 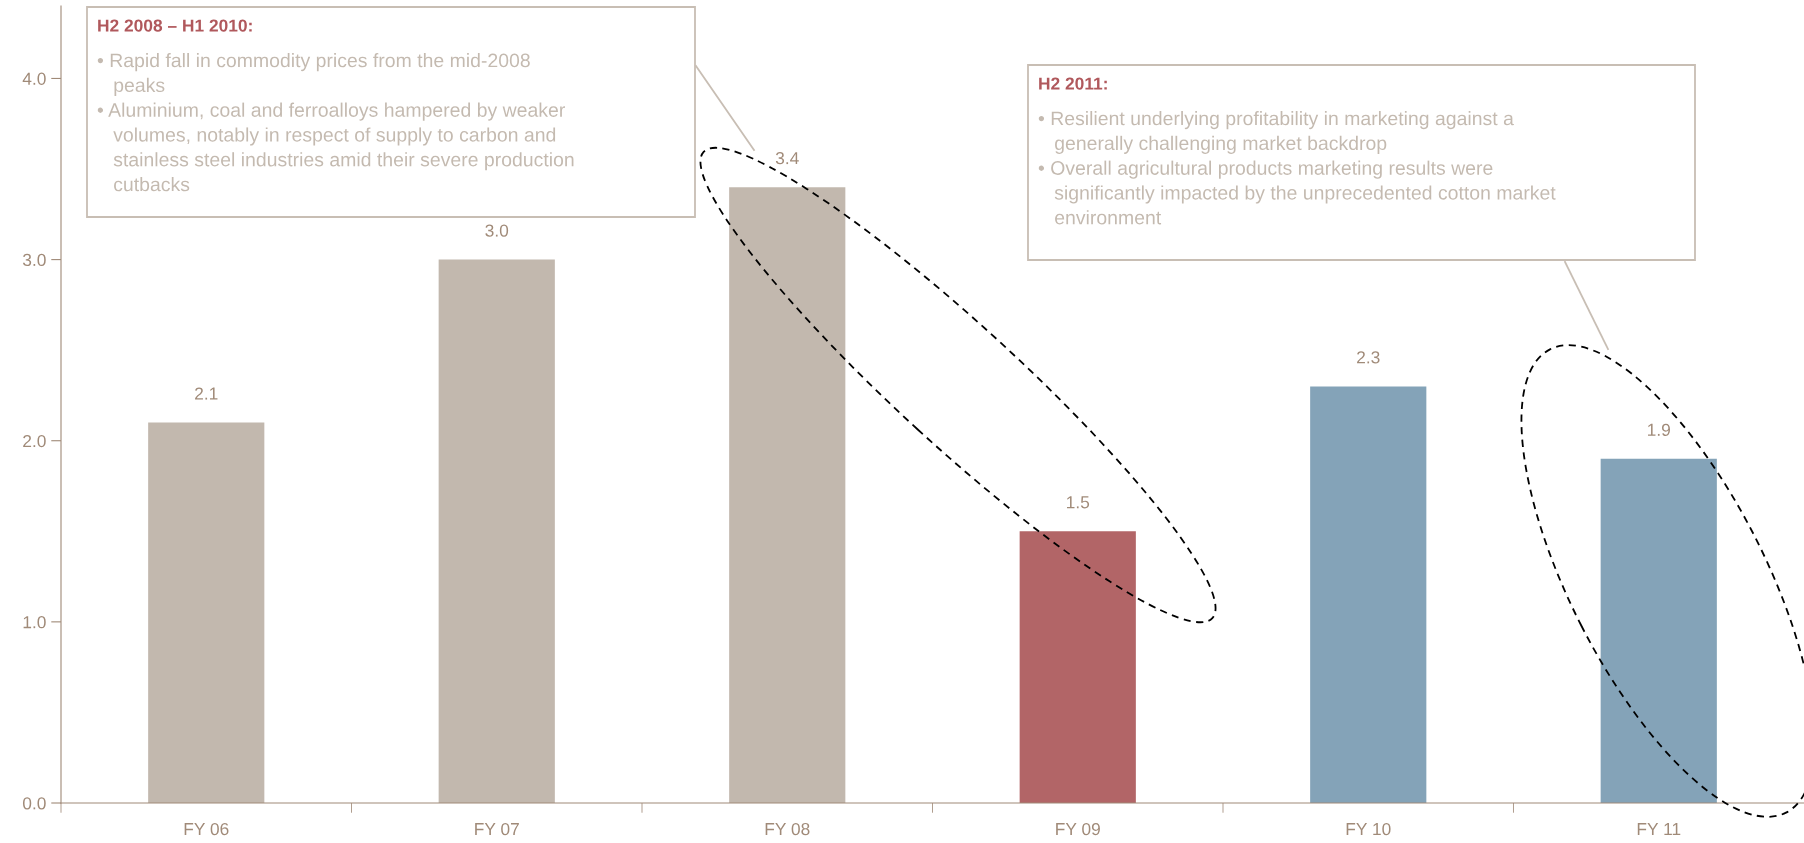 I want to click on y-tick-label: 4.0, so click(x=34, y=78).